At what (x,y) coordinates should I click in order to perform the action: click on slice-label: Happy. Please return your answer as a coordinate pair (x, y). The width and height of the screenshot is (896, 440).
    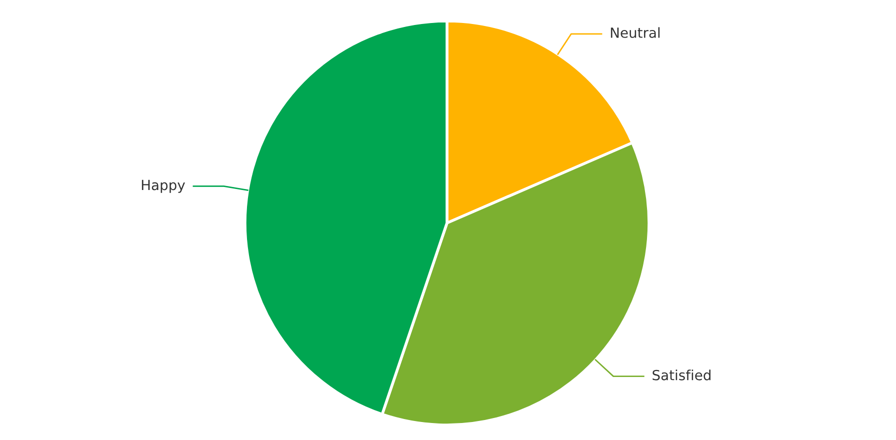
    Looking at the image, I should click on (163, 186).